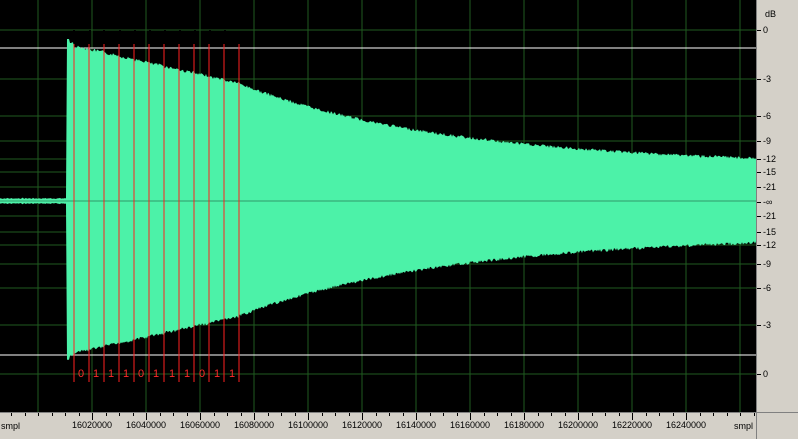 This screenshot has height=439, width=798. What do you see at coordinates (11, 426) in the screenshot?
I see `time-unit-label-left: smpl` at bounding box center [11, 426].